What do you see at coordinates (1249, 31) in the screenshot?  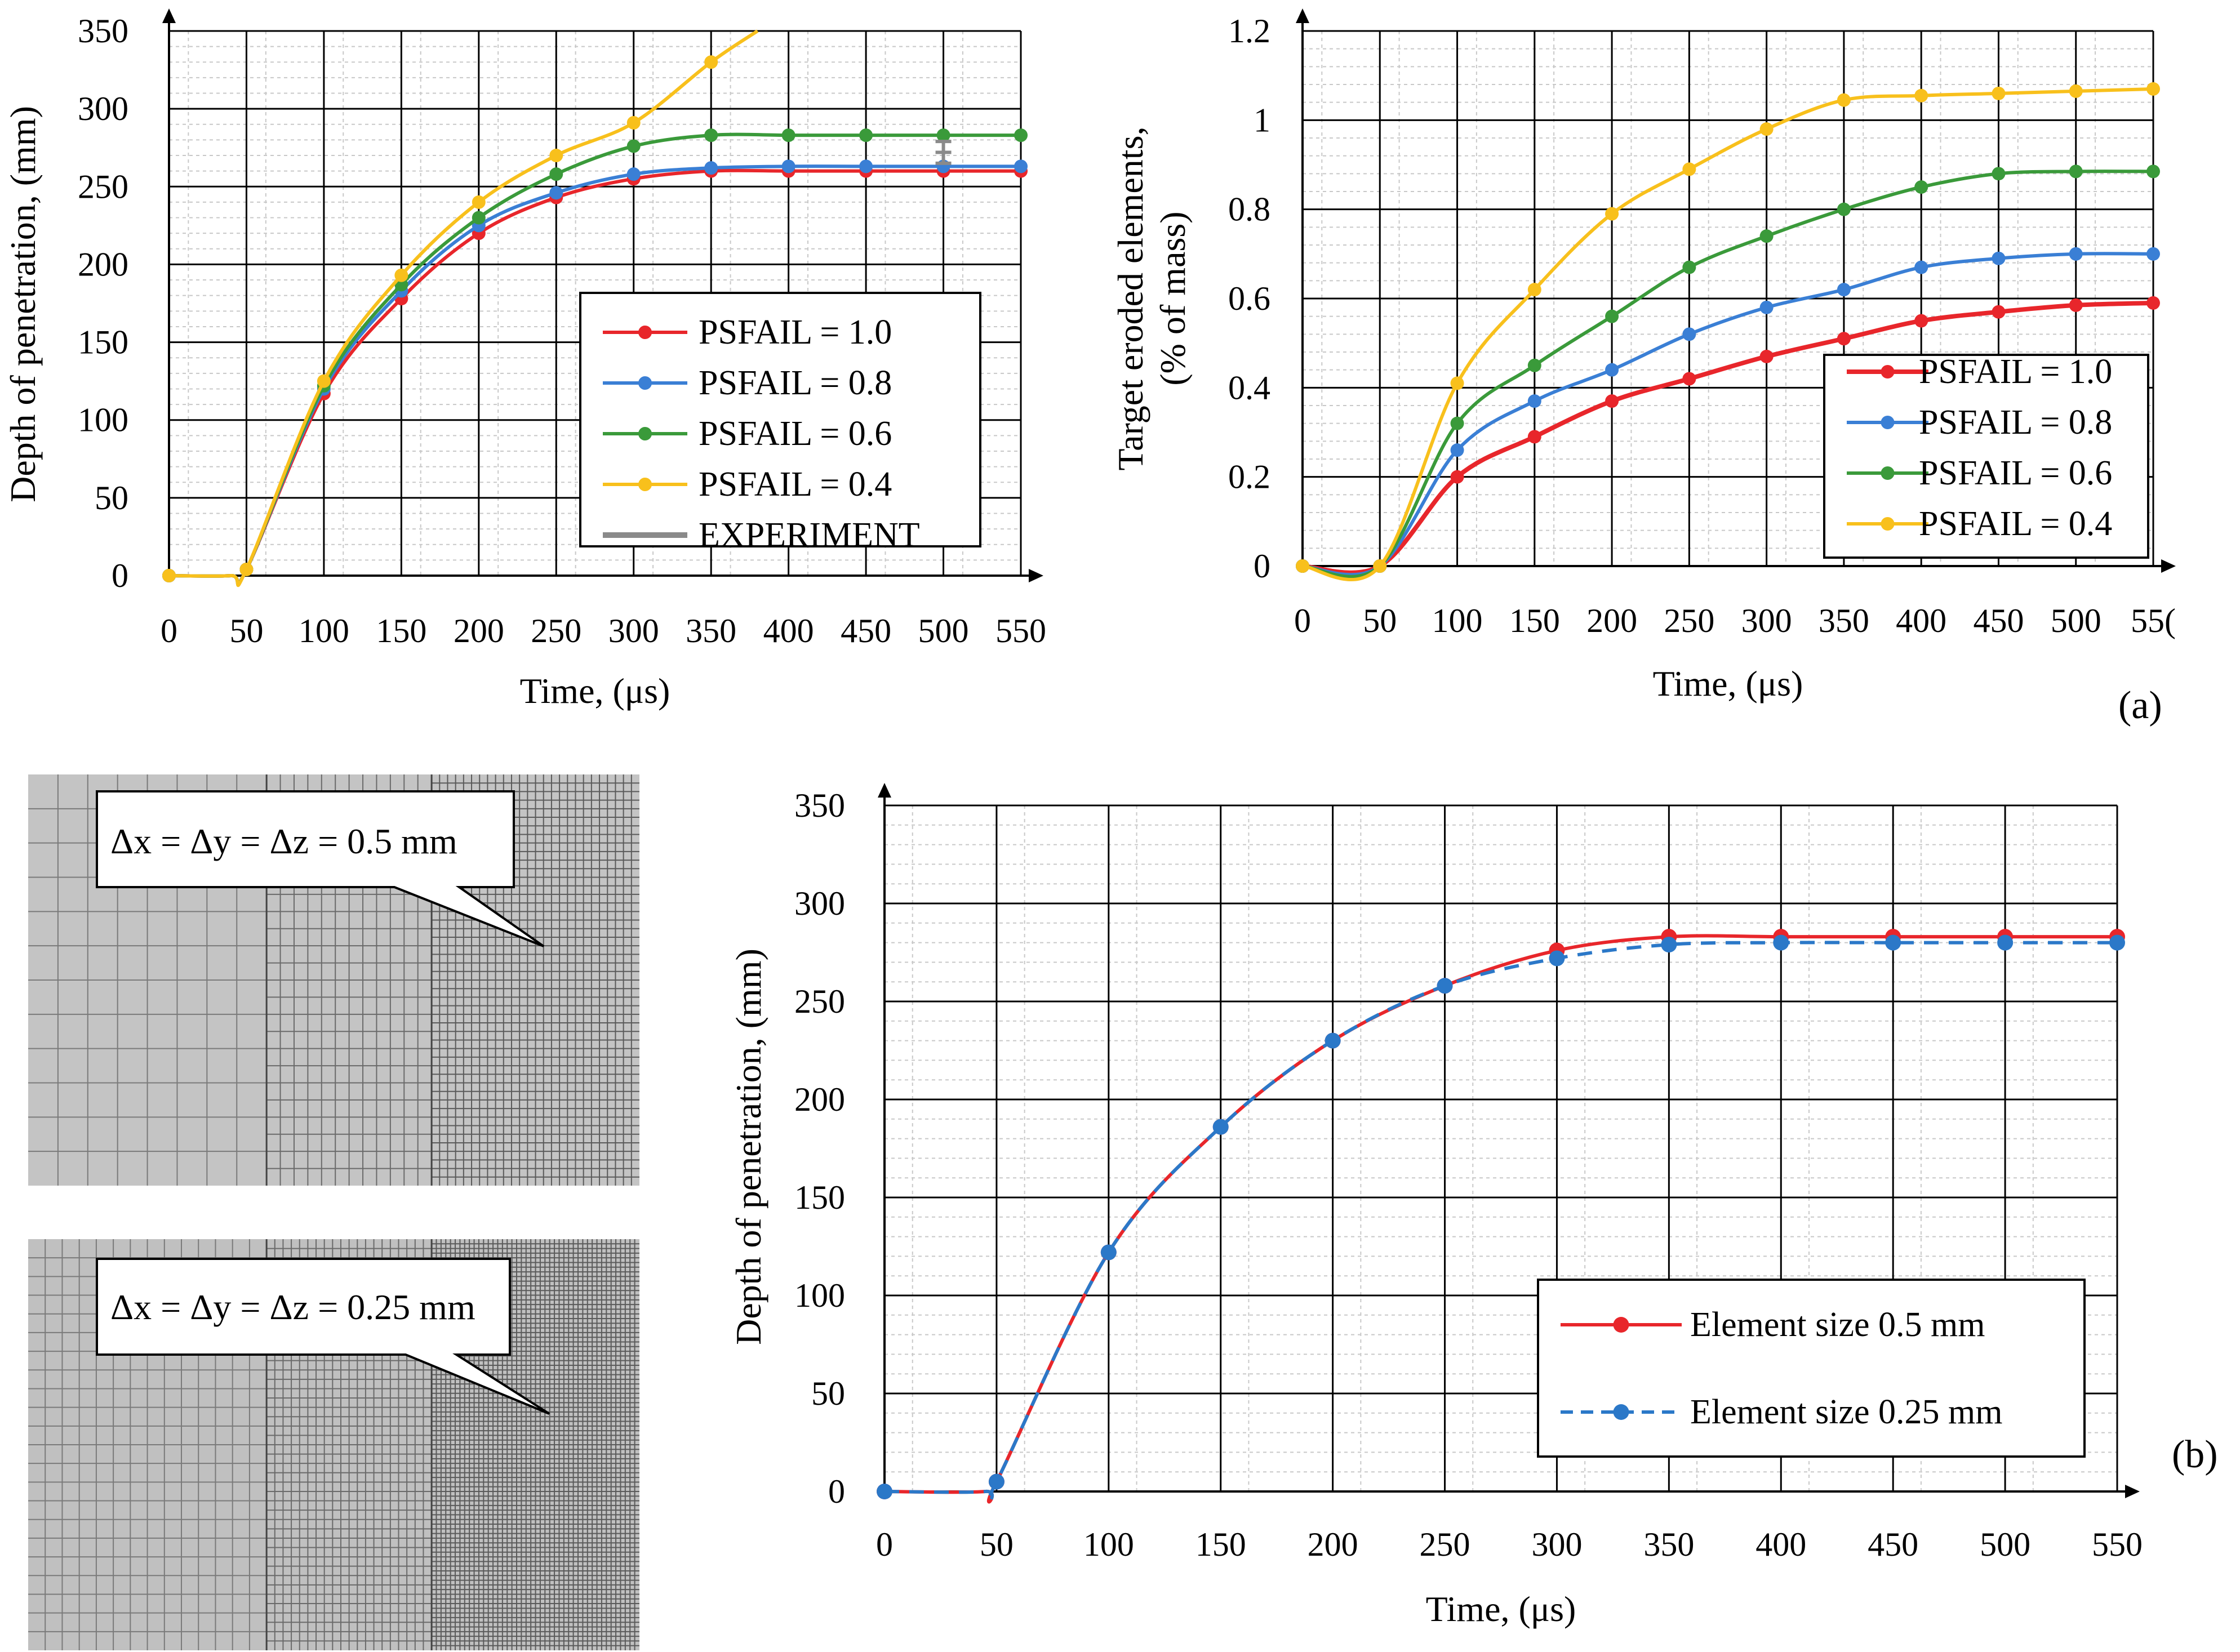 I see `y-tick-label: 1.2` at bounding box center [1249, 31].